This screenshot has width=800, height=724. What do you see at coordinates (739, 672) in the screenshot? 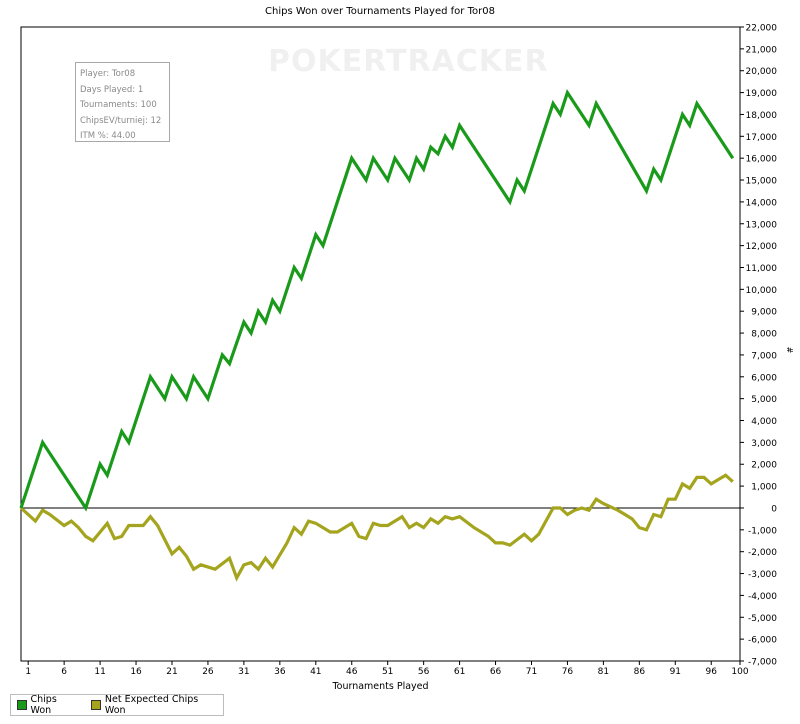
I see `x-tick-label: 100` at bounding box center [739, 672].